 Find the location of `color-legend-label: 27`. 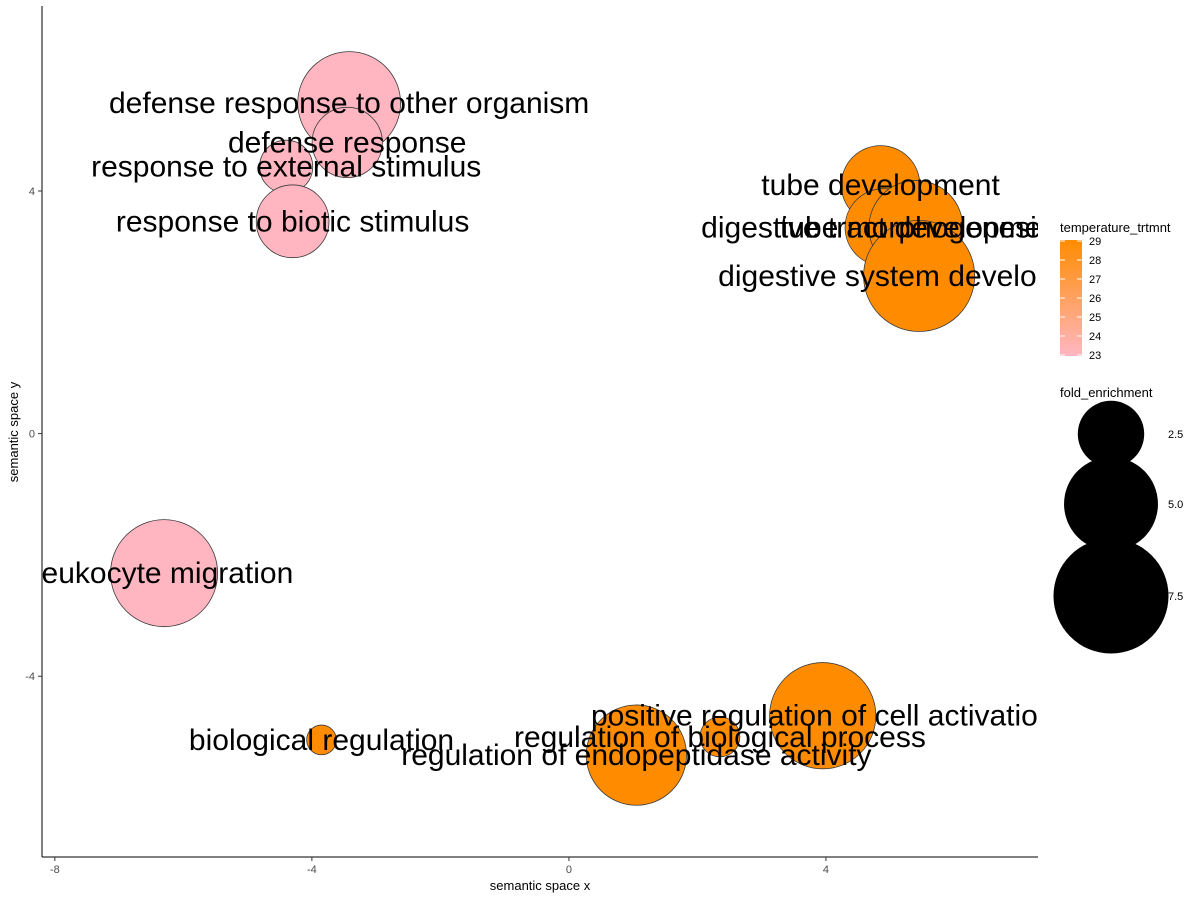

color-legend-label: 27 is located at coordinates (1095, 280).